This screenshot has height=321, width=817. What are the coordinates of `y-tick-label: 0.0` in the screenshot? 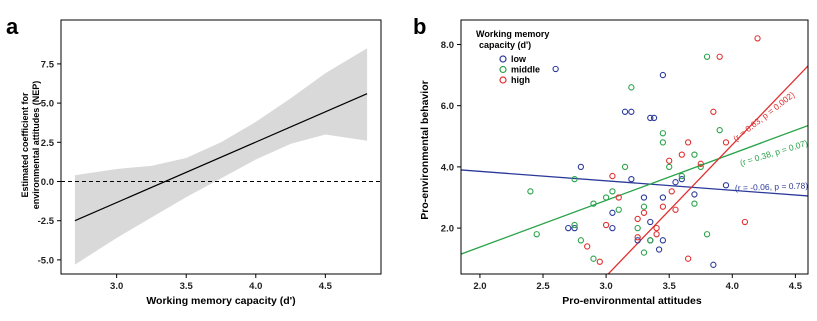 It's located at (47, 182).